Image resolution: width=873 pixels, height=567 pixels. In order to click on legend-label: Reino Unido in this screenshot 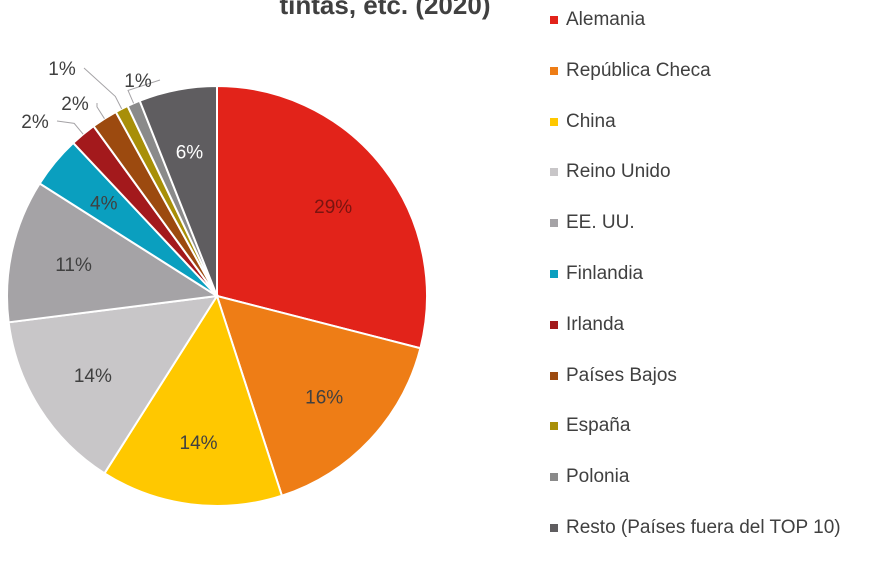, I will do `click(618, 172)`.